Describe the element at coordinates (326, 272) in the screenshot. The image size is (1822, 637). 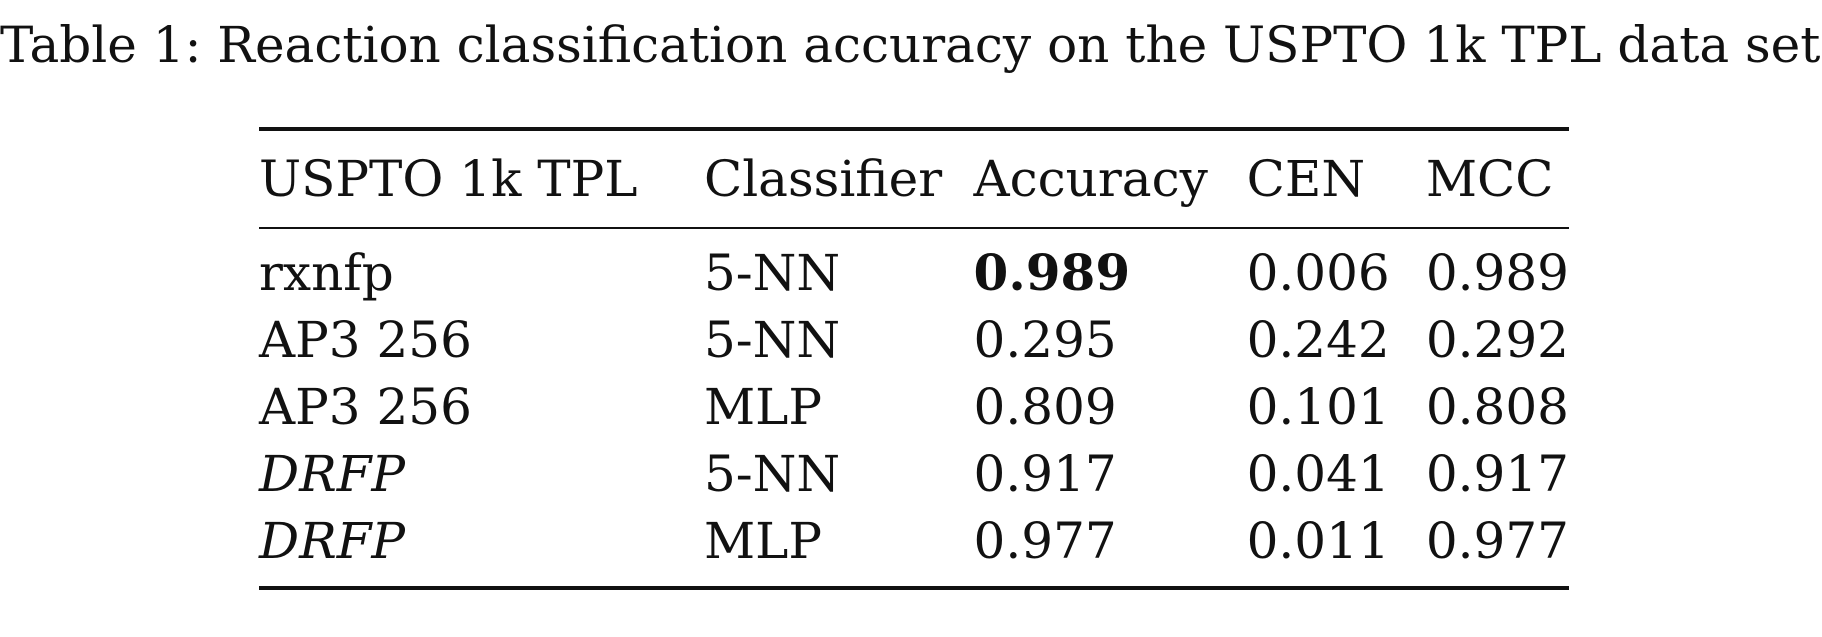
I see `cell-method: rxnfp` at that location.